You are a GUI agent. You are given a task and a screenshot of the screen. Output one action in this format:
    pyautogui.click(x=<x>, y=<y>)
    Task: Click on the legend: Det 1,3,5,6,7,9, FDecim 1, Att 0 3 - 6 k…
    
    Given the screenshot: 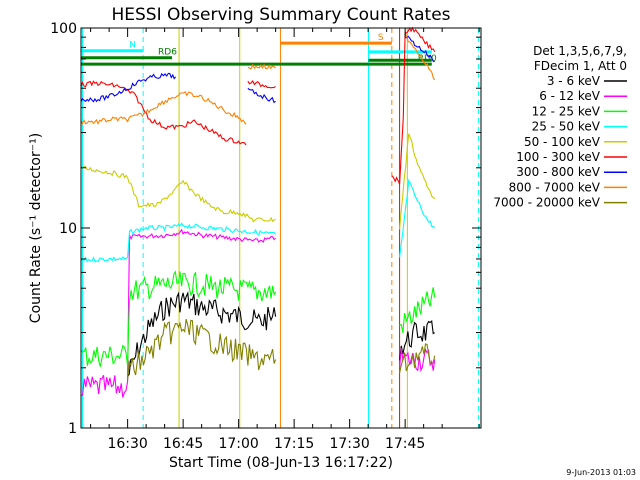 What is the action you would take?
    pyautogui.click(x=560, y=127)
    